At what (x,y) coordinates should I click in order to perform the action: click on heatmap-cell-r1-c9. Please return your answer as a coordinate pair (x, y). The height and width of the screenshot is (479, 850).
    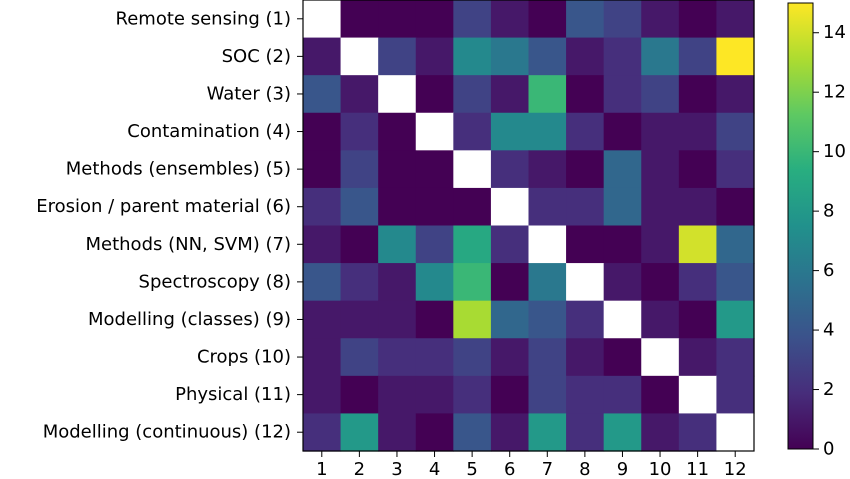
    Looking at the image, I should click on (622, 19).